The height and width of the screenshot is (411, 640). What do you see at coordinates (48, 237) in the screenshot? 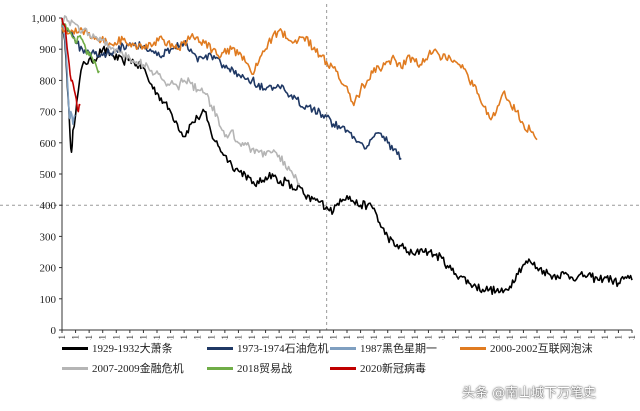
I see `y-tick-label: 300` at bounding box center [48, 237].